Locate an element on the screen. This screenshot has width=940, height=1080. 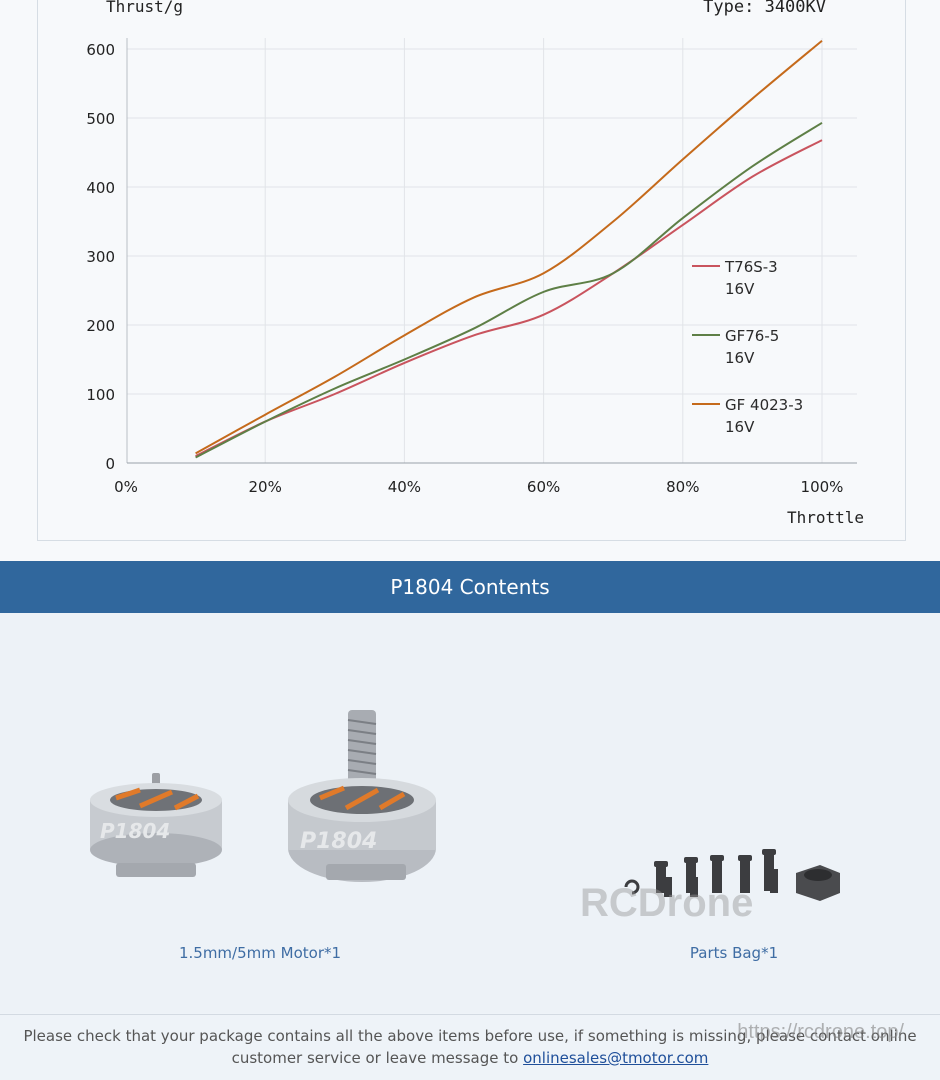
y-axis-title: Thrust/g is located at coordinates (144, 8).